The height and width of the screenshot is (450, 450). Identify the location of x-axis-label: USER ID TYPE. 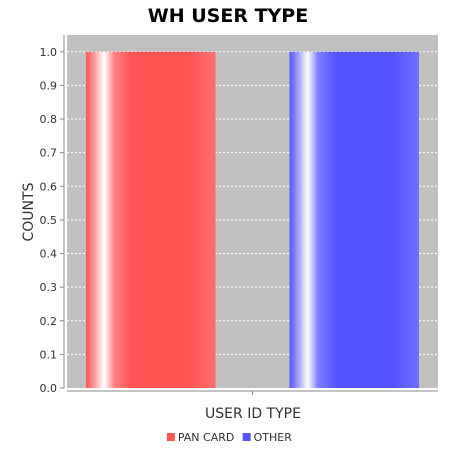
(253, 414).